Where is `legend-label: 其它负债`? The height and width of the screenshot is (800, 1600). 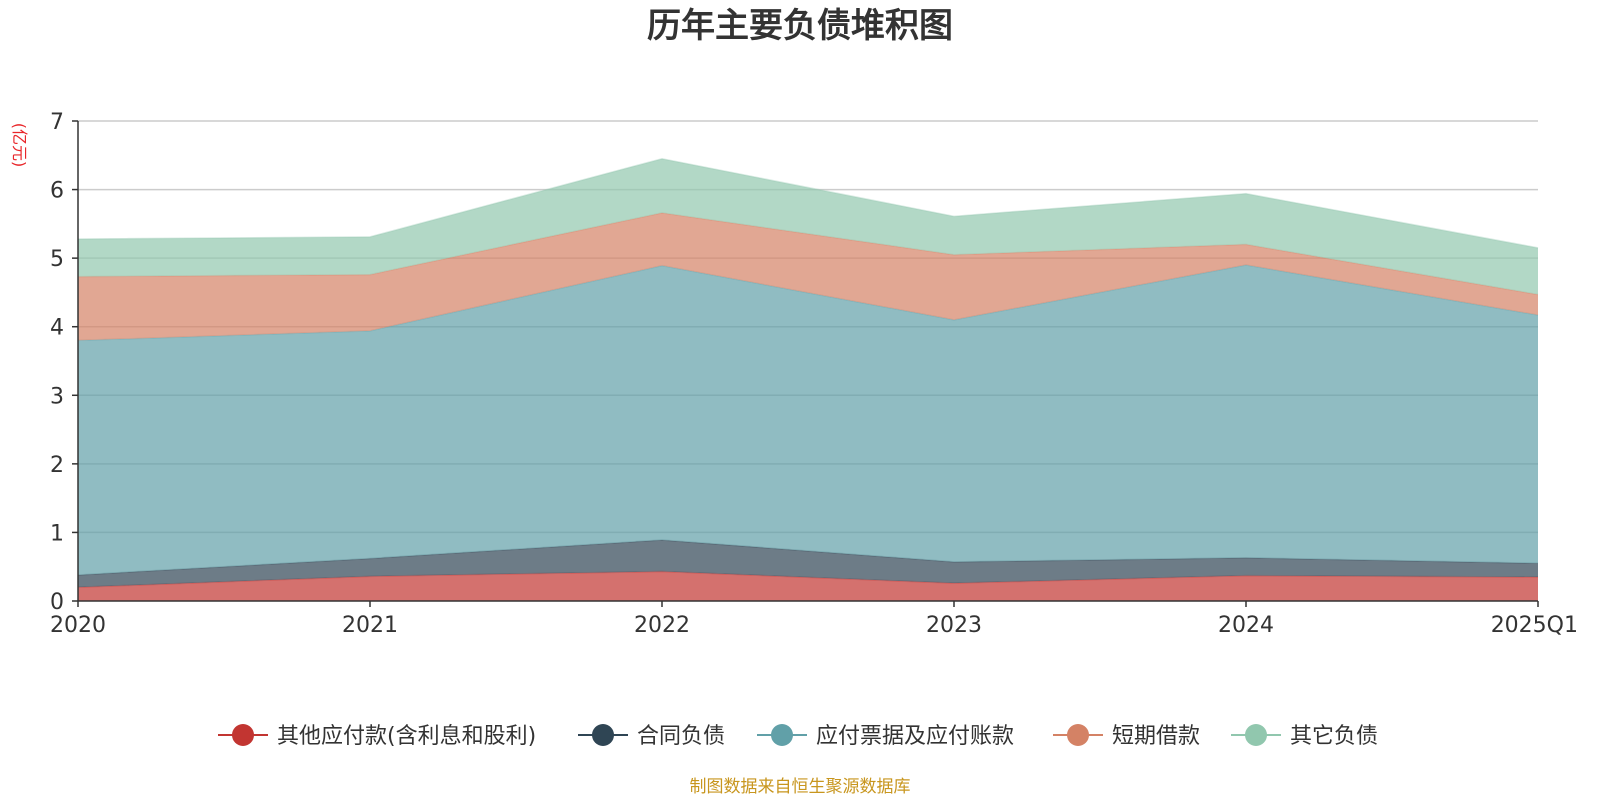 legend-label: 其它负债 is located at coordinates (1334, 736).